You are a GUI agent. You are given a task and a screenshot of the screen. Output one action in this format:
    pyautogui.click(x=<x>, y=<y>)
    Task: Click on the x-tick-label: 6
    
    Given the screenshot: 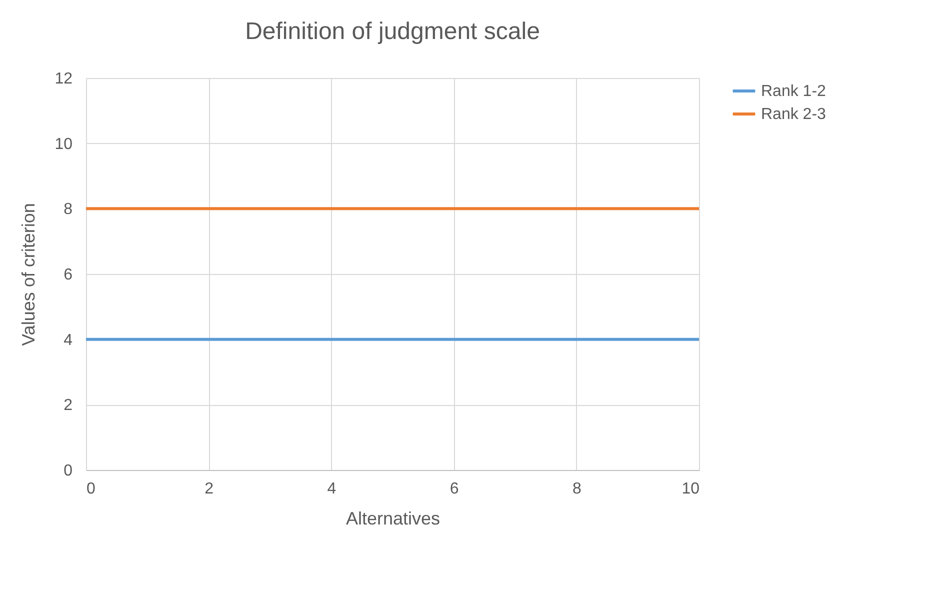 What is the action you would take?
    pyautogui.click(x=454, y=489)
    